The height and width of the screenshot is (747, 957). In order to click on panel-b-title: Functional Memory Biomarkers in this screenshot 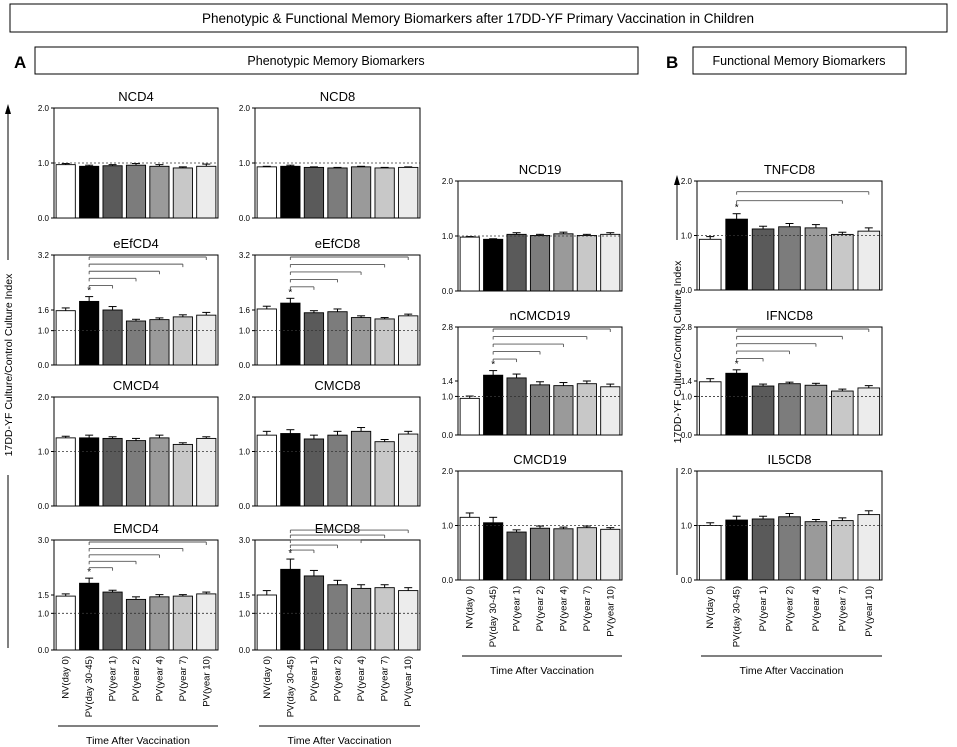, I will do `click(799, 61)`.